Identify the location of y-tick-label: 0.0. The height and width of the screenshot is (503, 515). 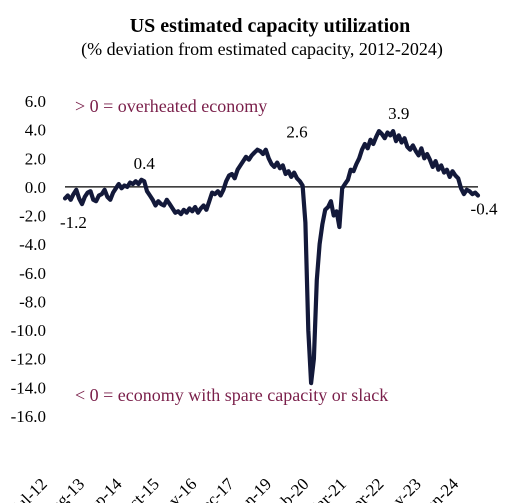
(35, 187).